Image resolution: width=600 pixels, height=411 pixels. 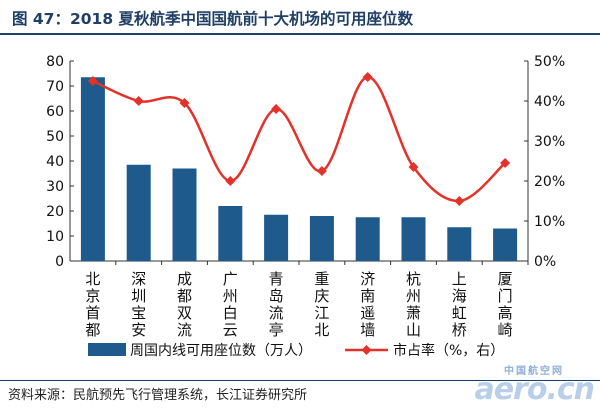 I want to click on tick-label-right: 30%, so click(x=549, y=142).